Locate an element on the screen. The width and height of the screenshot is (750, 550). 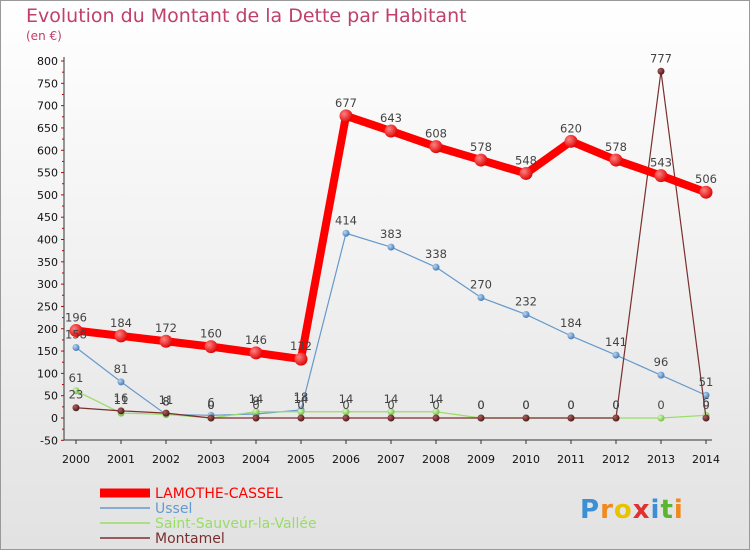
data-label-saint-sauveur-la-vall-e: 8 is located at coordinates (165, 401).